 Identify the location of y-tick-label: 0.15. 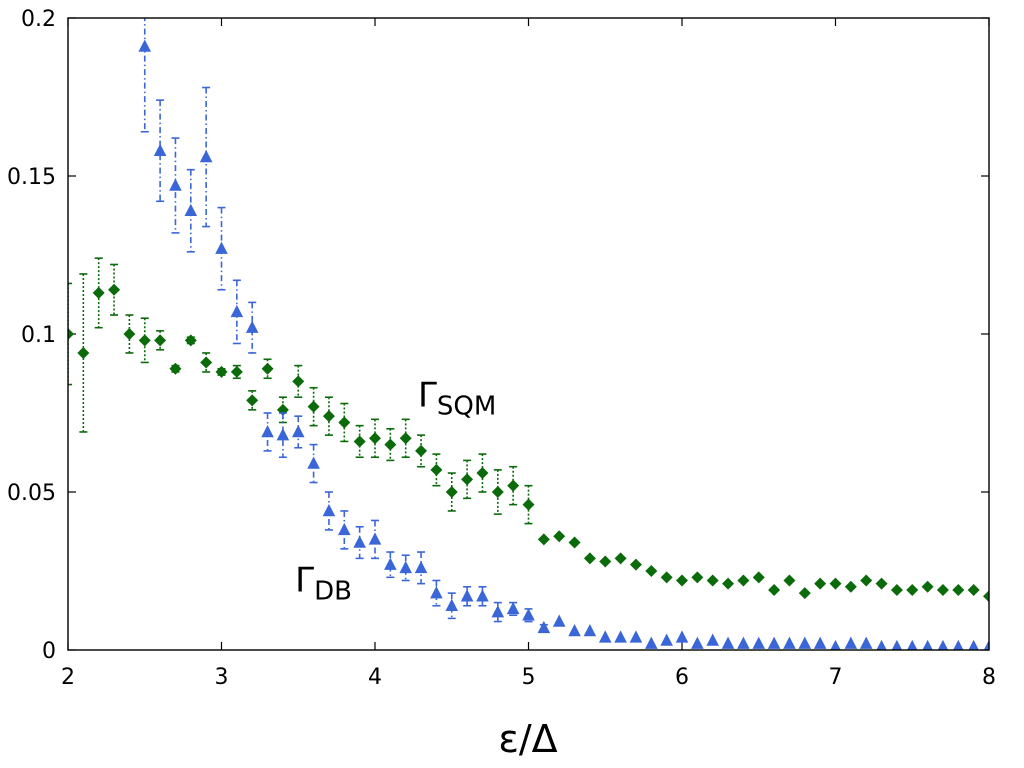
(31, 177).